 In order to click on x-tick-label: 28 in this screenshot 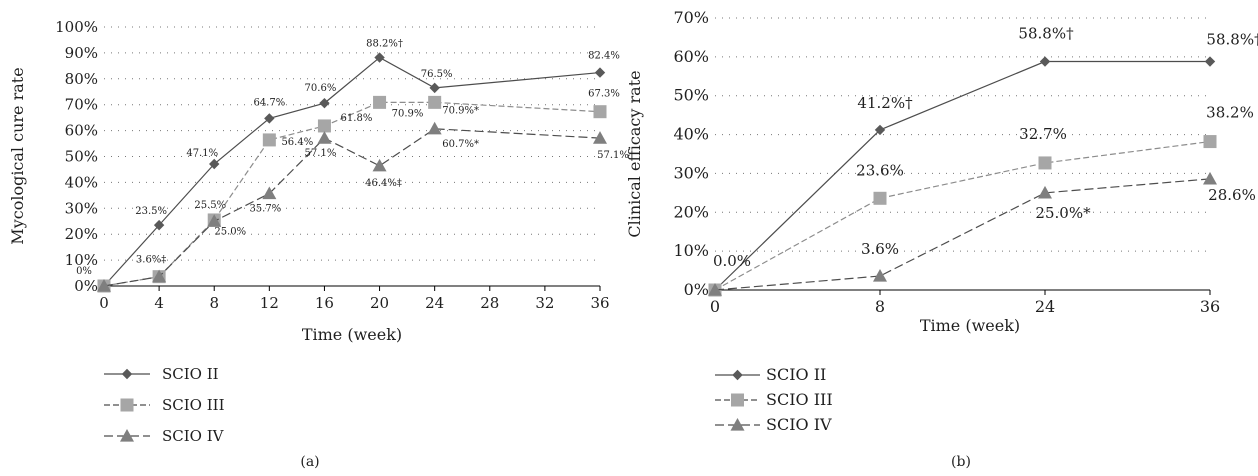, I will do `click(489, 303)`.